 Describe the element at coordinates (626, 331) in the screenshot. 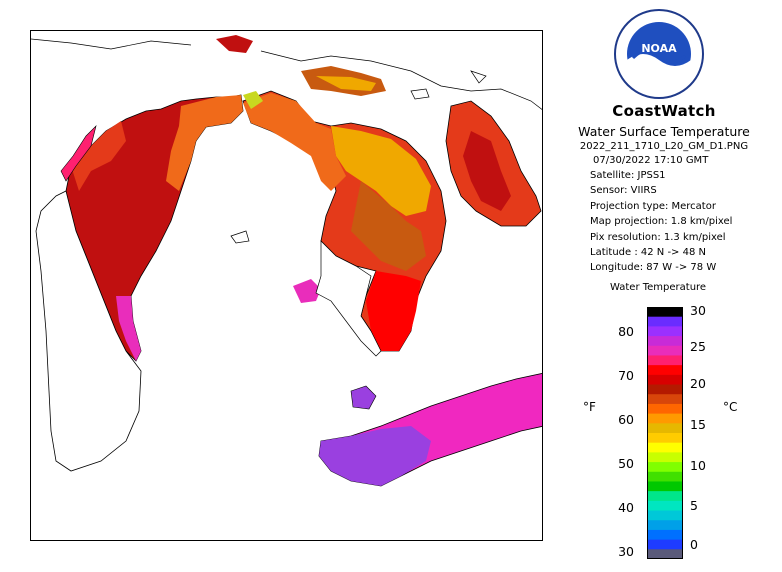

I see `f-tick: 80` at that location.